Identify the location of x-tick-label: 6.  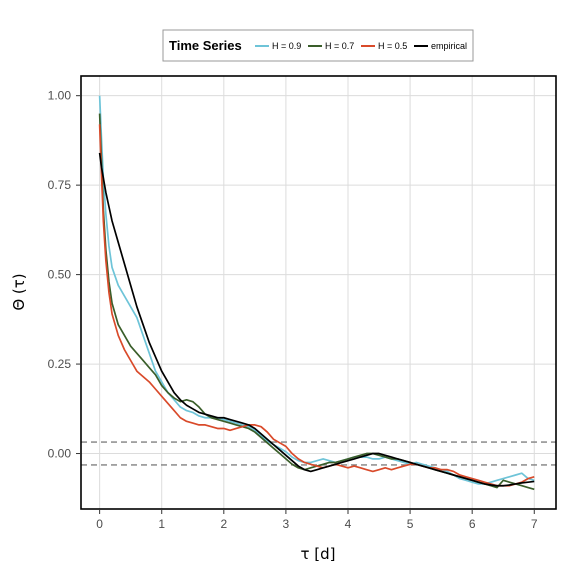
(472, 524).